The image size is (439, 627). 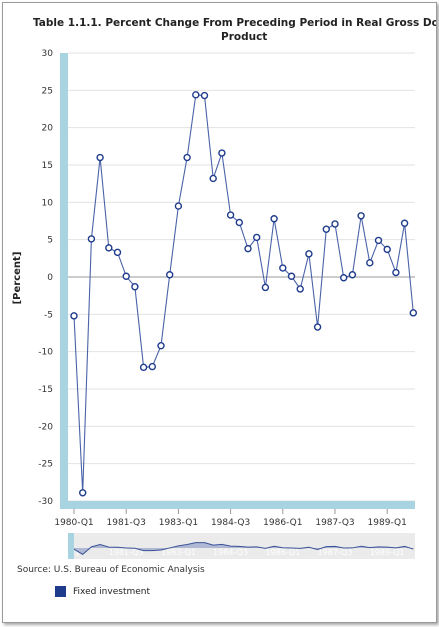 I want to click on navigator-line, so click(x=243, y=548).